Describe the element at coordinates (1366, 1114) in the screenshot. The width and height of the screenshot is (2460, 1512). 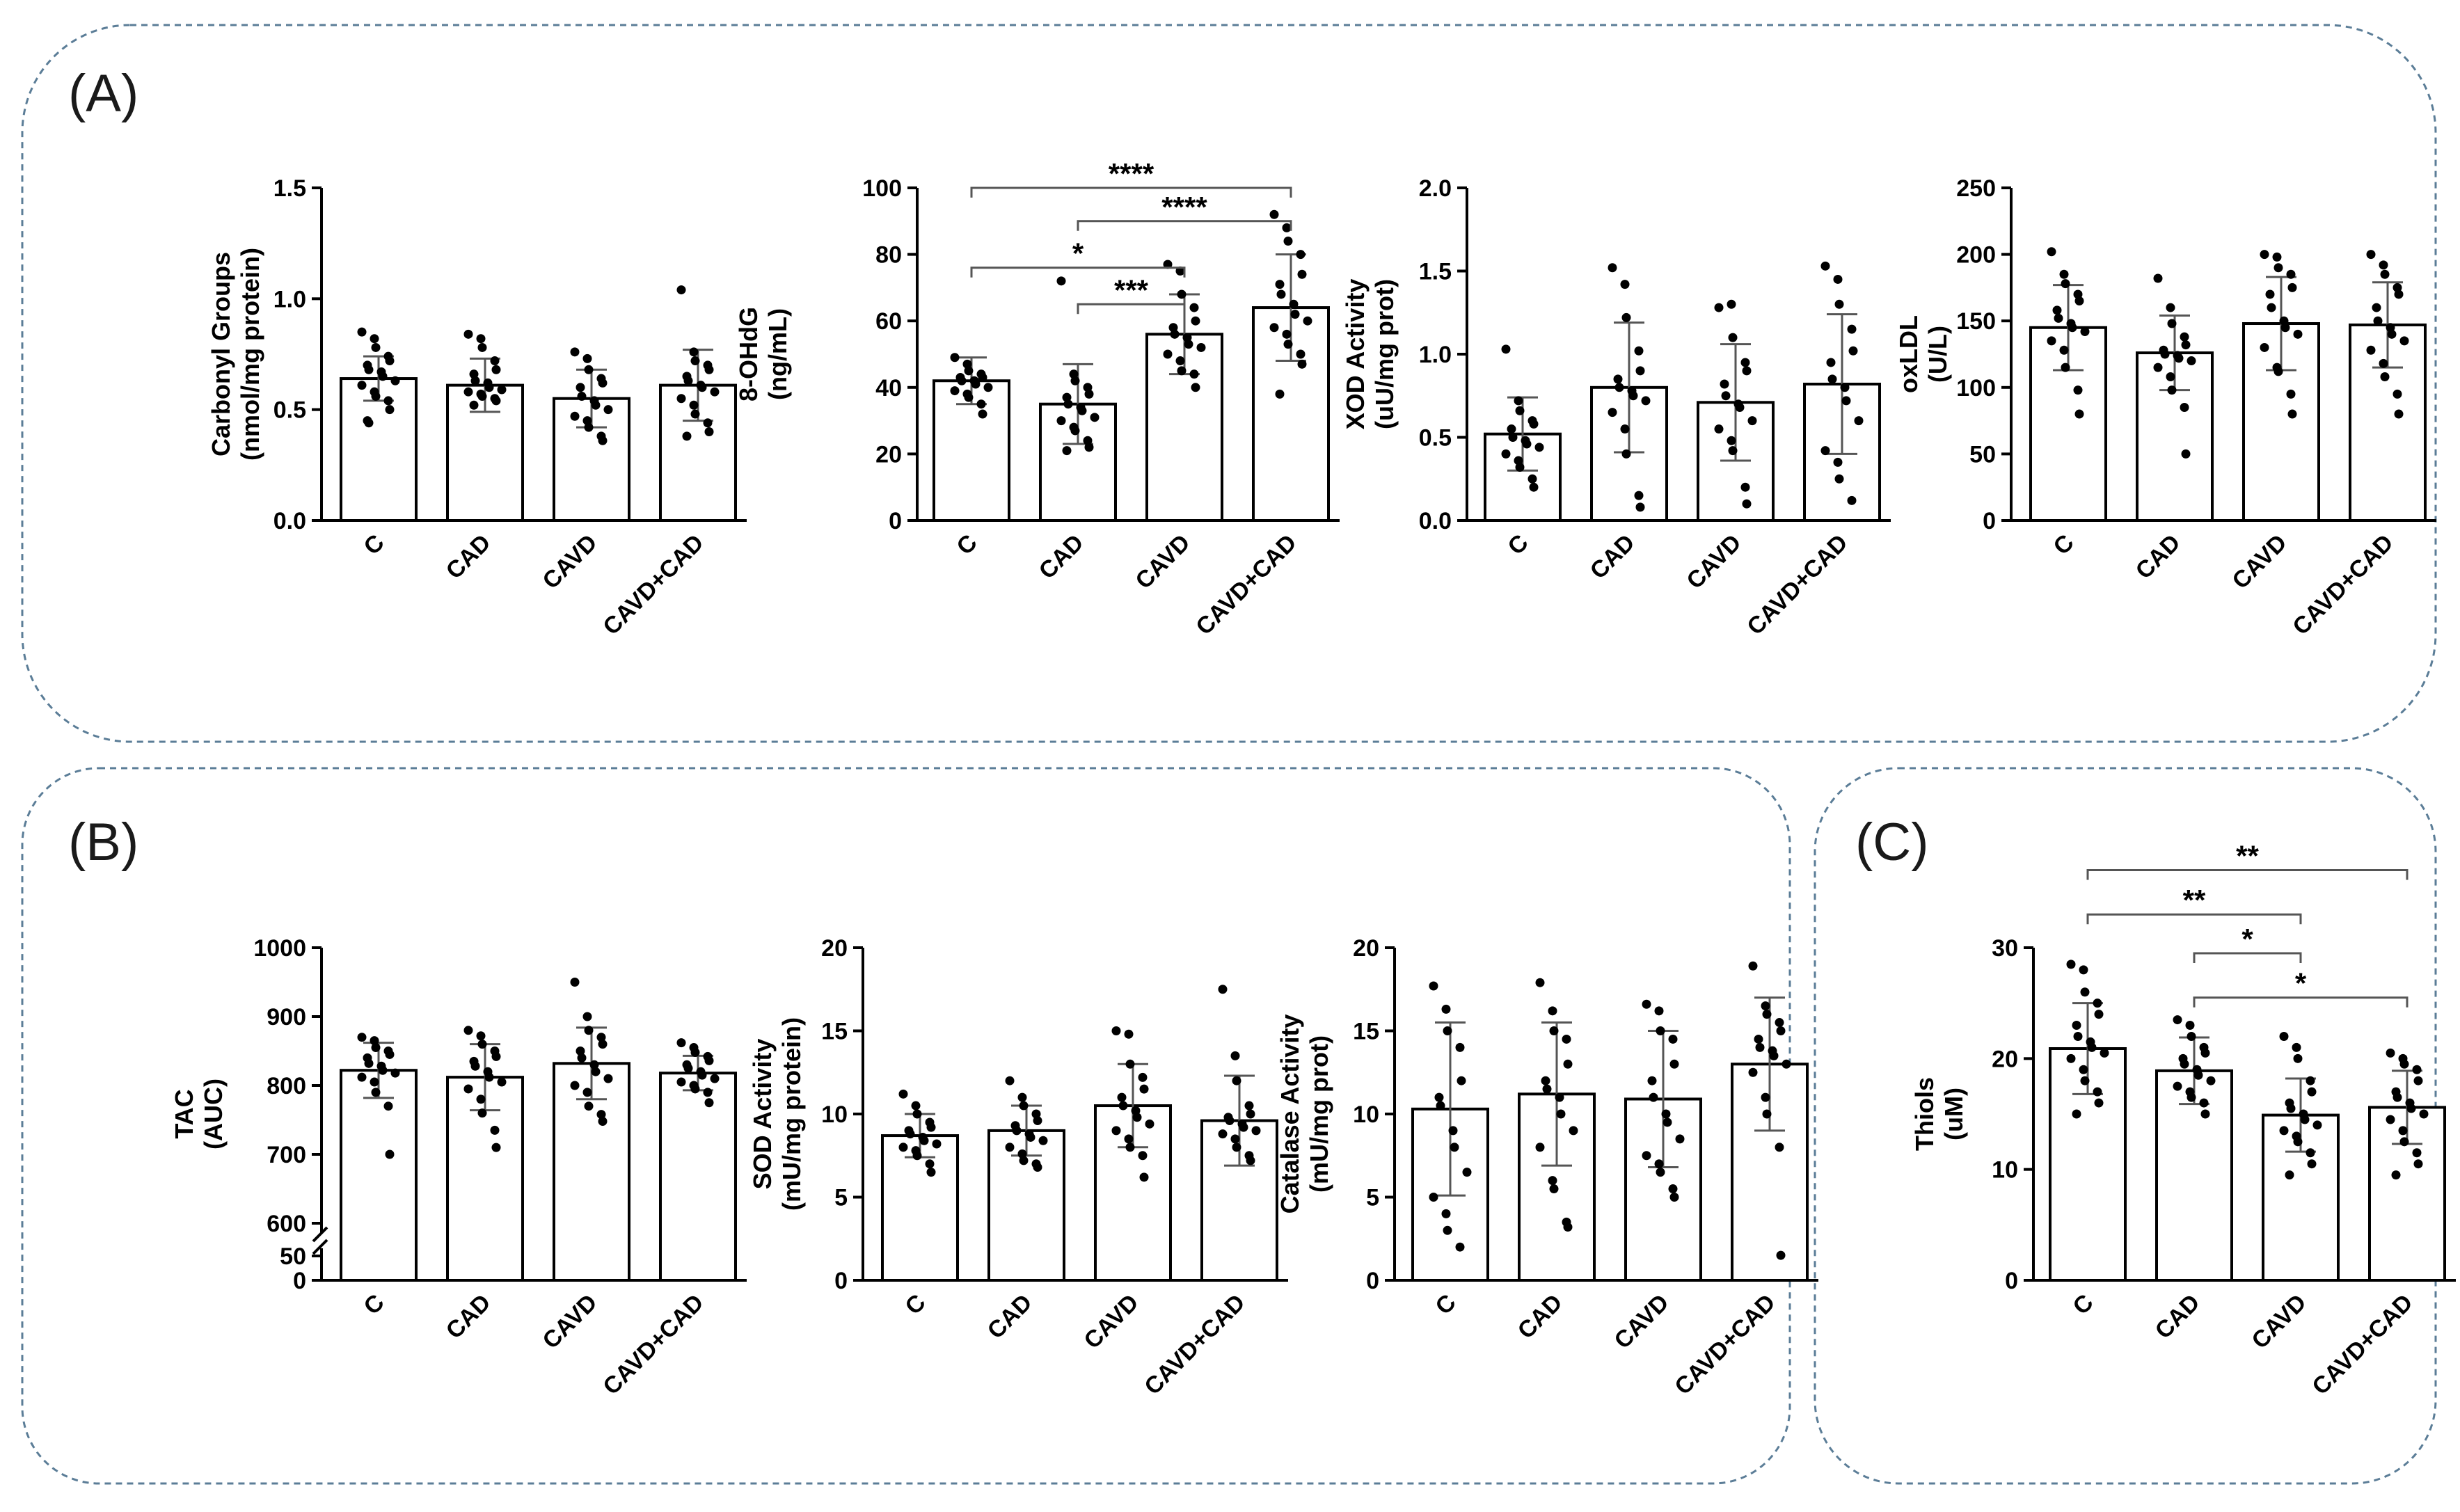
I see `y-tick-label: 10` at that location.